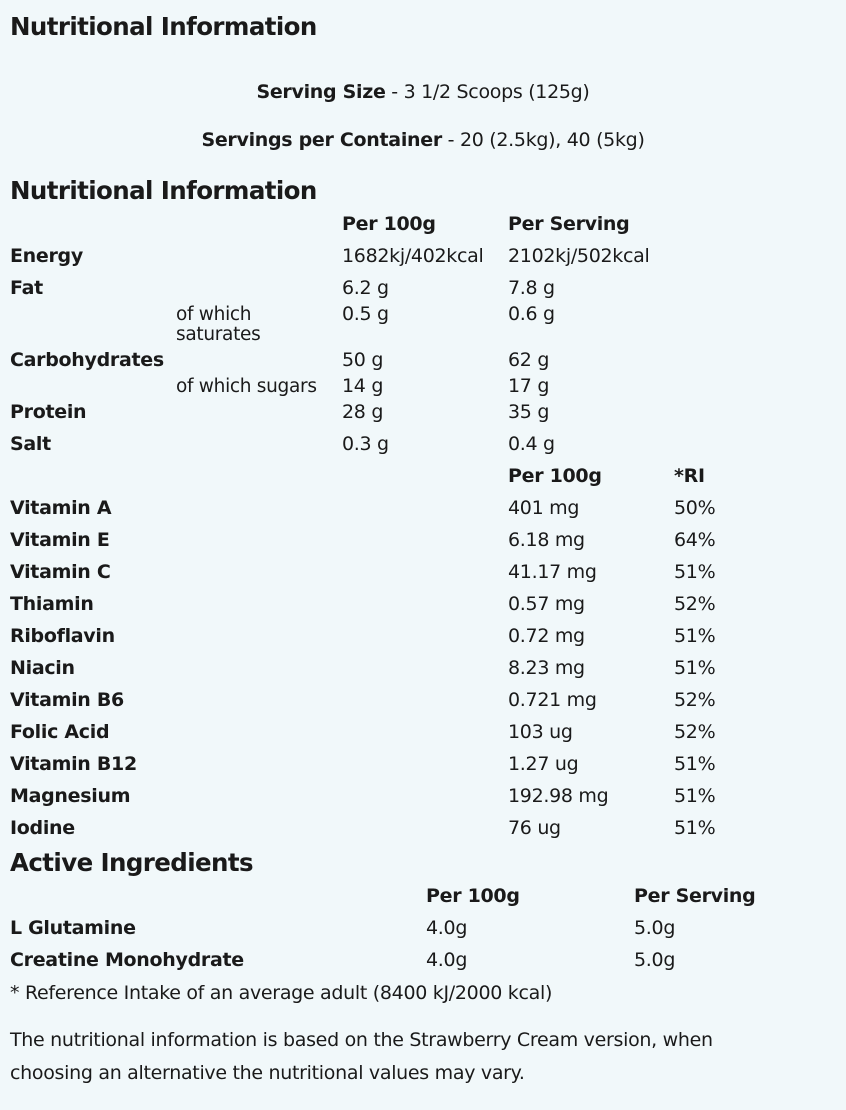  What do you see at coordinates (531, 444) in the screenshot?
I see `nutrient-serving: 0.4 g` at bounding box center [531, 444].